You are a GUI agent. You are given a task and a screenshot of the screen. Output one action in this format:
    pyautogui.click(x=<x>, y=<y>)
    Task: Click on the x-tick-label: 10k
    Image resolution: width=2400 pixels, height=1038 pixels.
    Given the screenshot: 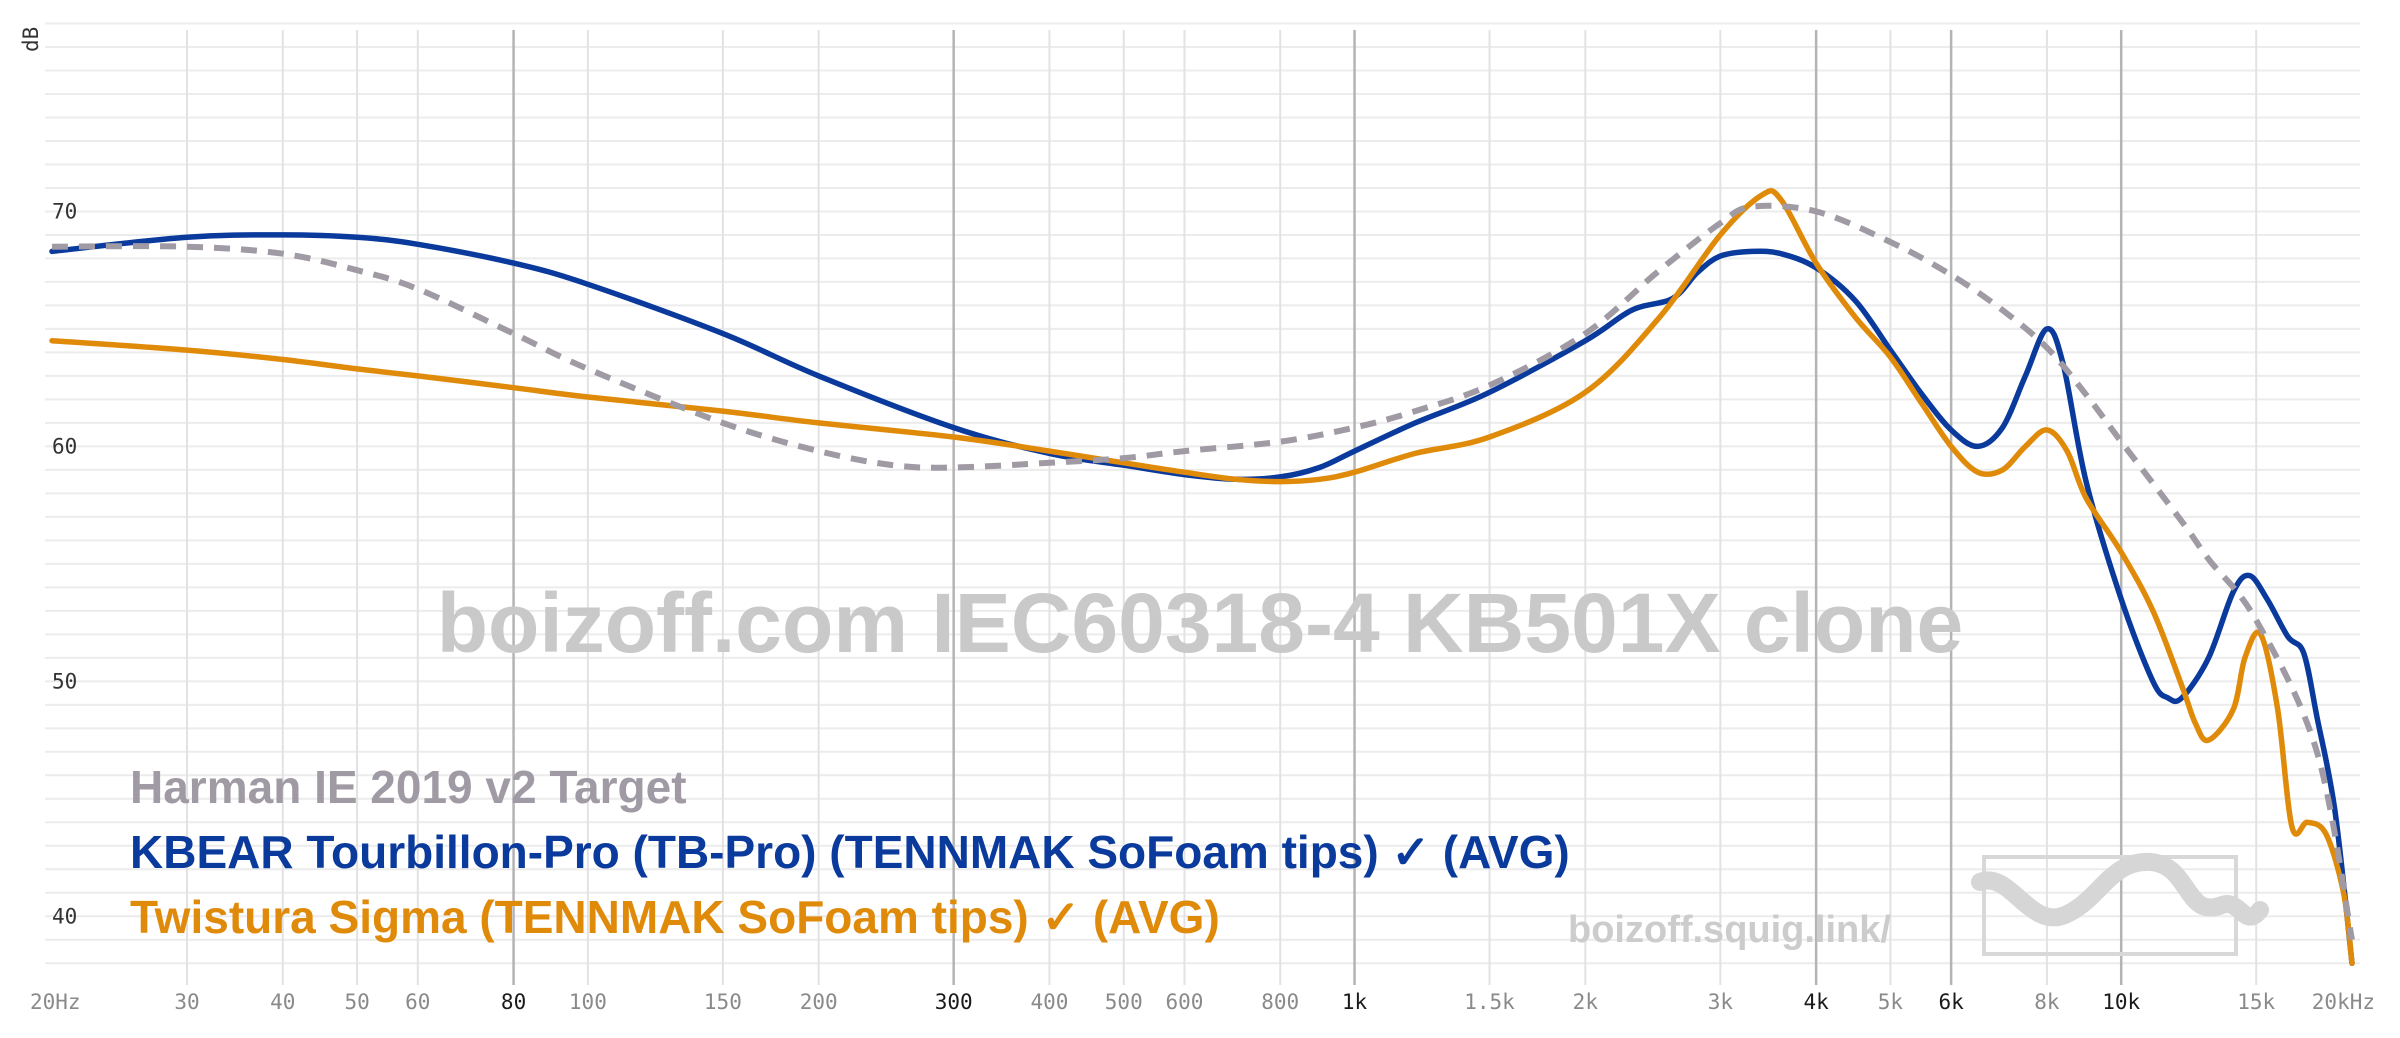 What is the action you would take?
    pyautogui.click(x=2121, y=1002)
    